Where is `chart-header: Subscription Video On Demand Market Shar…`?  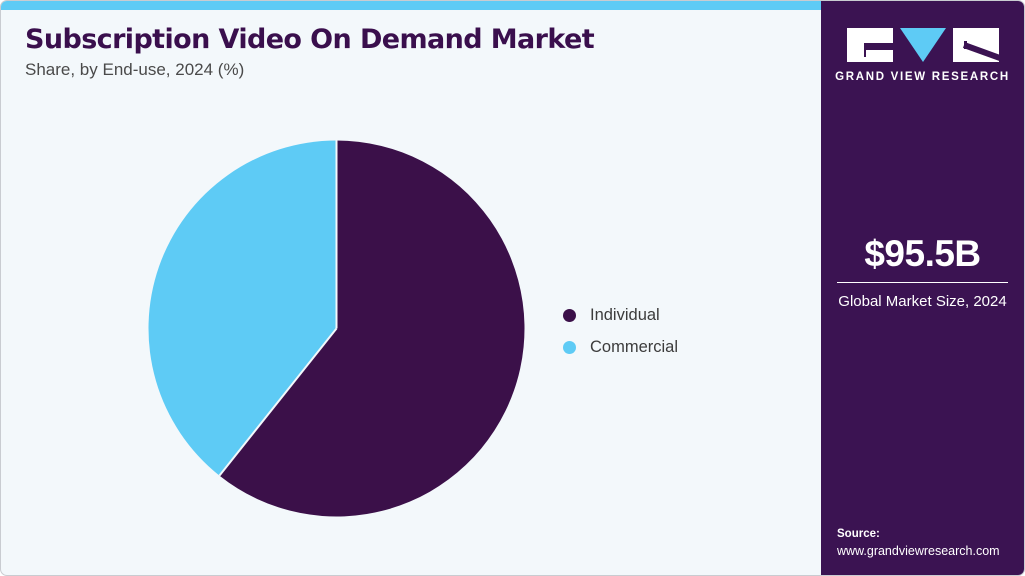 chart-header: Subscription Video On Demand Market Shar… is located at coordinates (405, 52).